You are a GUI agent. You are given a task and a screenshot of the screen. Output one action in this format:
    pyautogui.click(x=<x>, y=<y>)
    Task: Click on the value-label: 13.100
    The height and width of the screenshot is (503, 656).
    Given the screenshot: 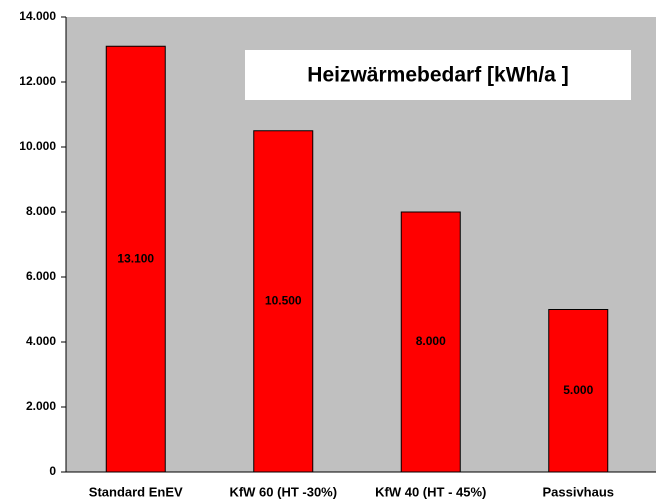 What is the action you would take?
    pyautogui.click(x=135, y=258)
    